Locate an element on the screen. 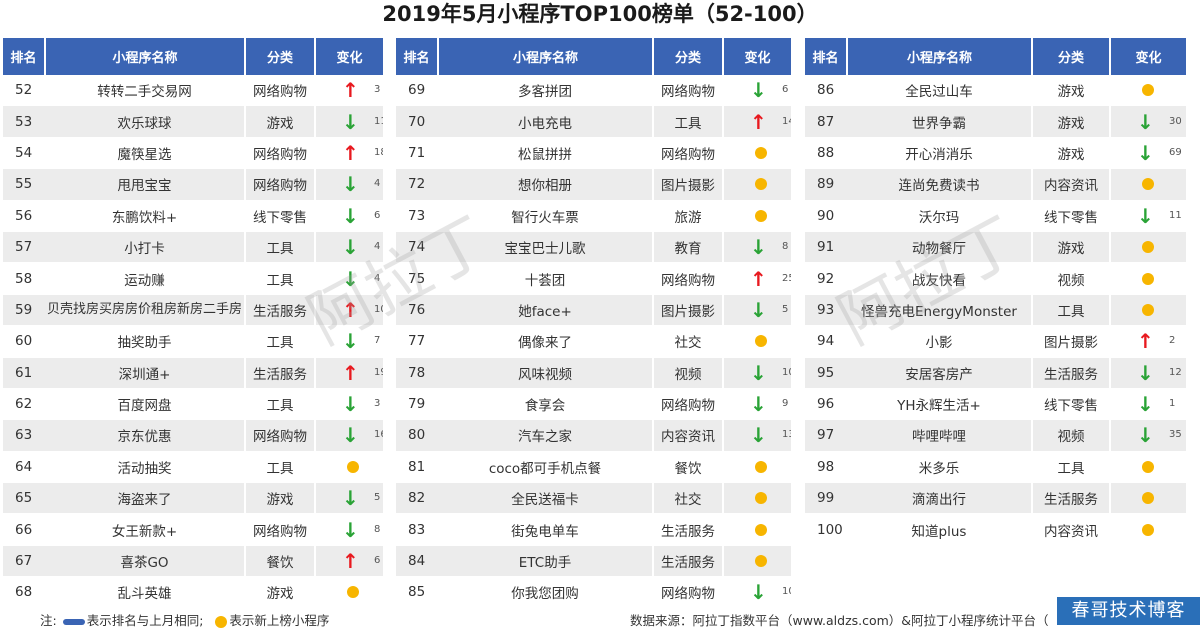 This screenshot has width=1200, height=629. rank-cell: 92 is located at coordinates (826, 278).